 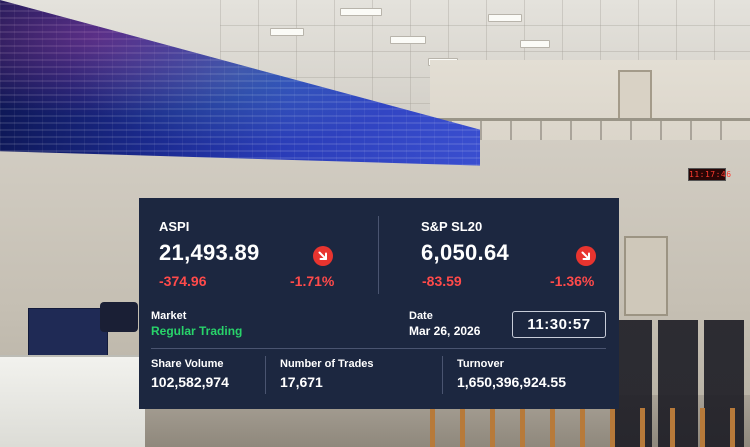 What do you see at coordinates (445, 331) in the screenshot?
I see `date-value: Mar 26, 2026` at bounding box center [445, 331].